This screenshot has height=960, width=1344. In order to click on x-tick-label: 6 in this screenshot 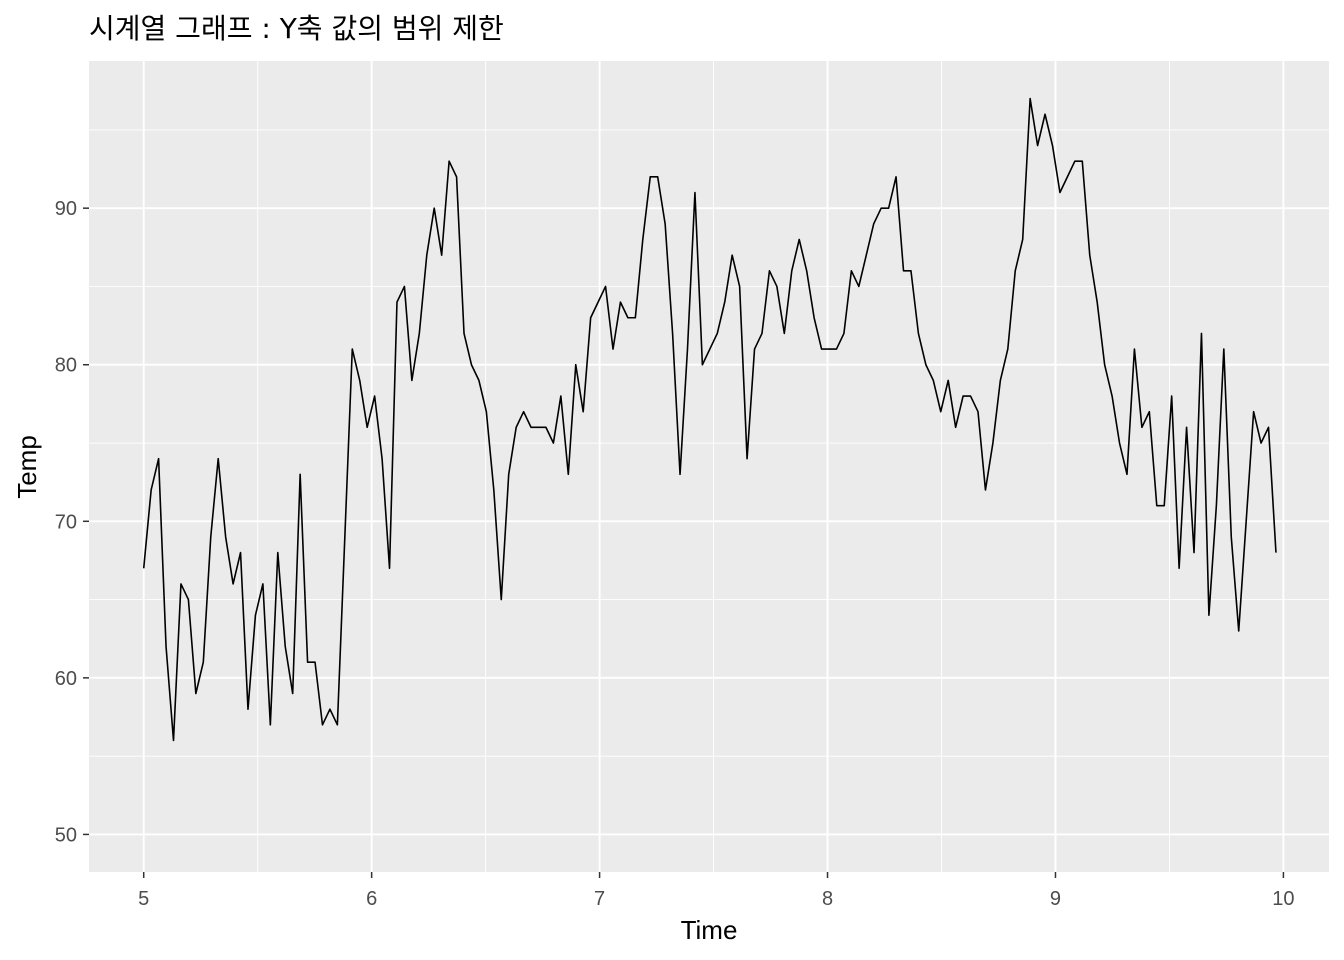, I will do `click(371, 899)`.